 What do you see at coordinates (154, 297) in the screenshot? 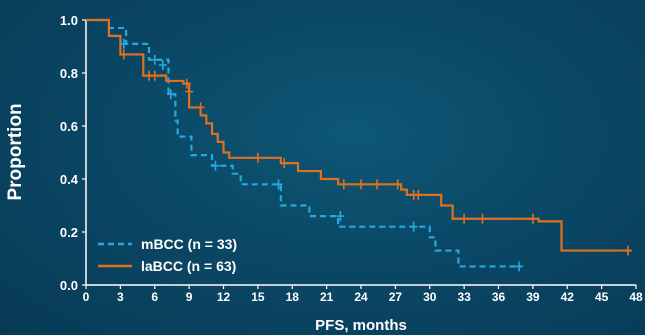
I see `x-tick-label: 6` at bounding box center [154, 297].